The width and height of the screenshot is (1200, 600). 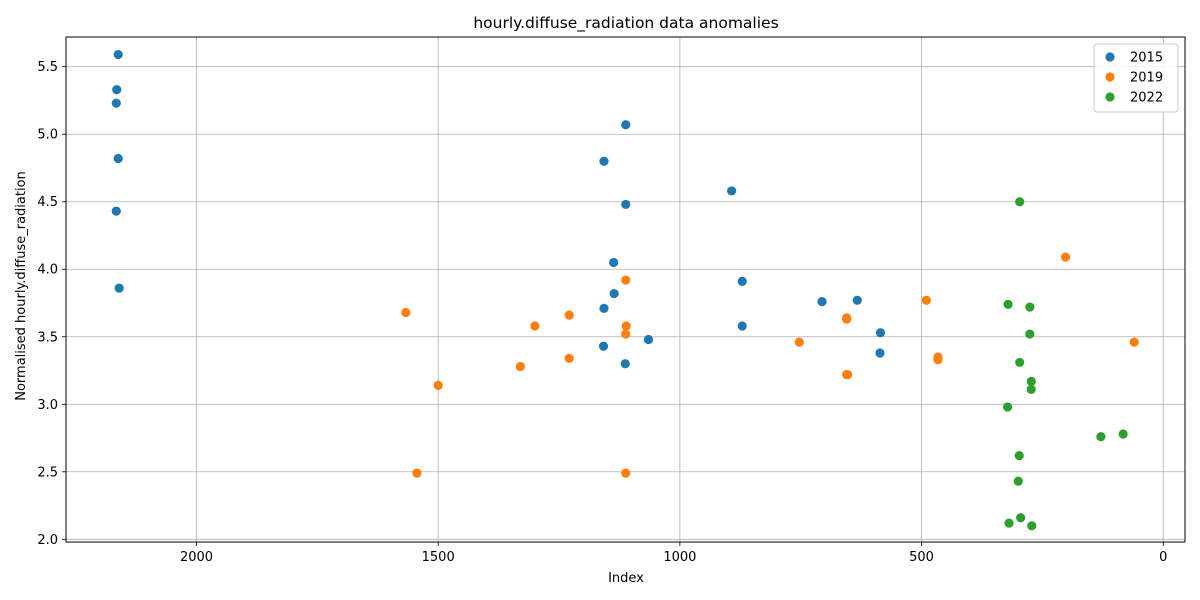 I want to click on legend-box, so click(x=1136, y=78).